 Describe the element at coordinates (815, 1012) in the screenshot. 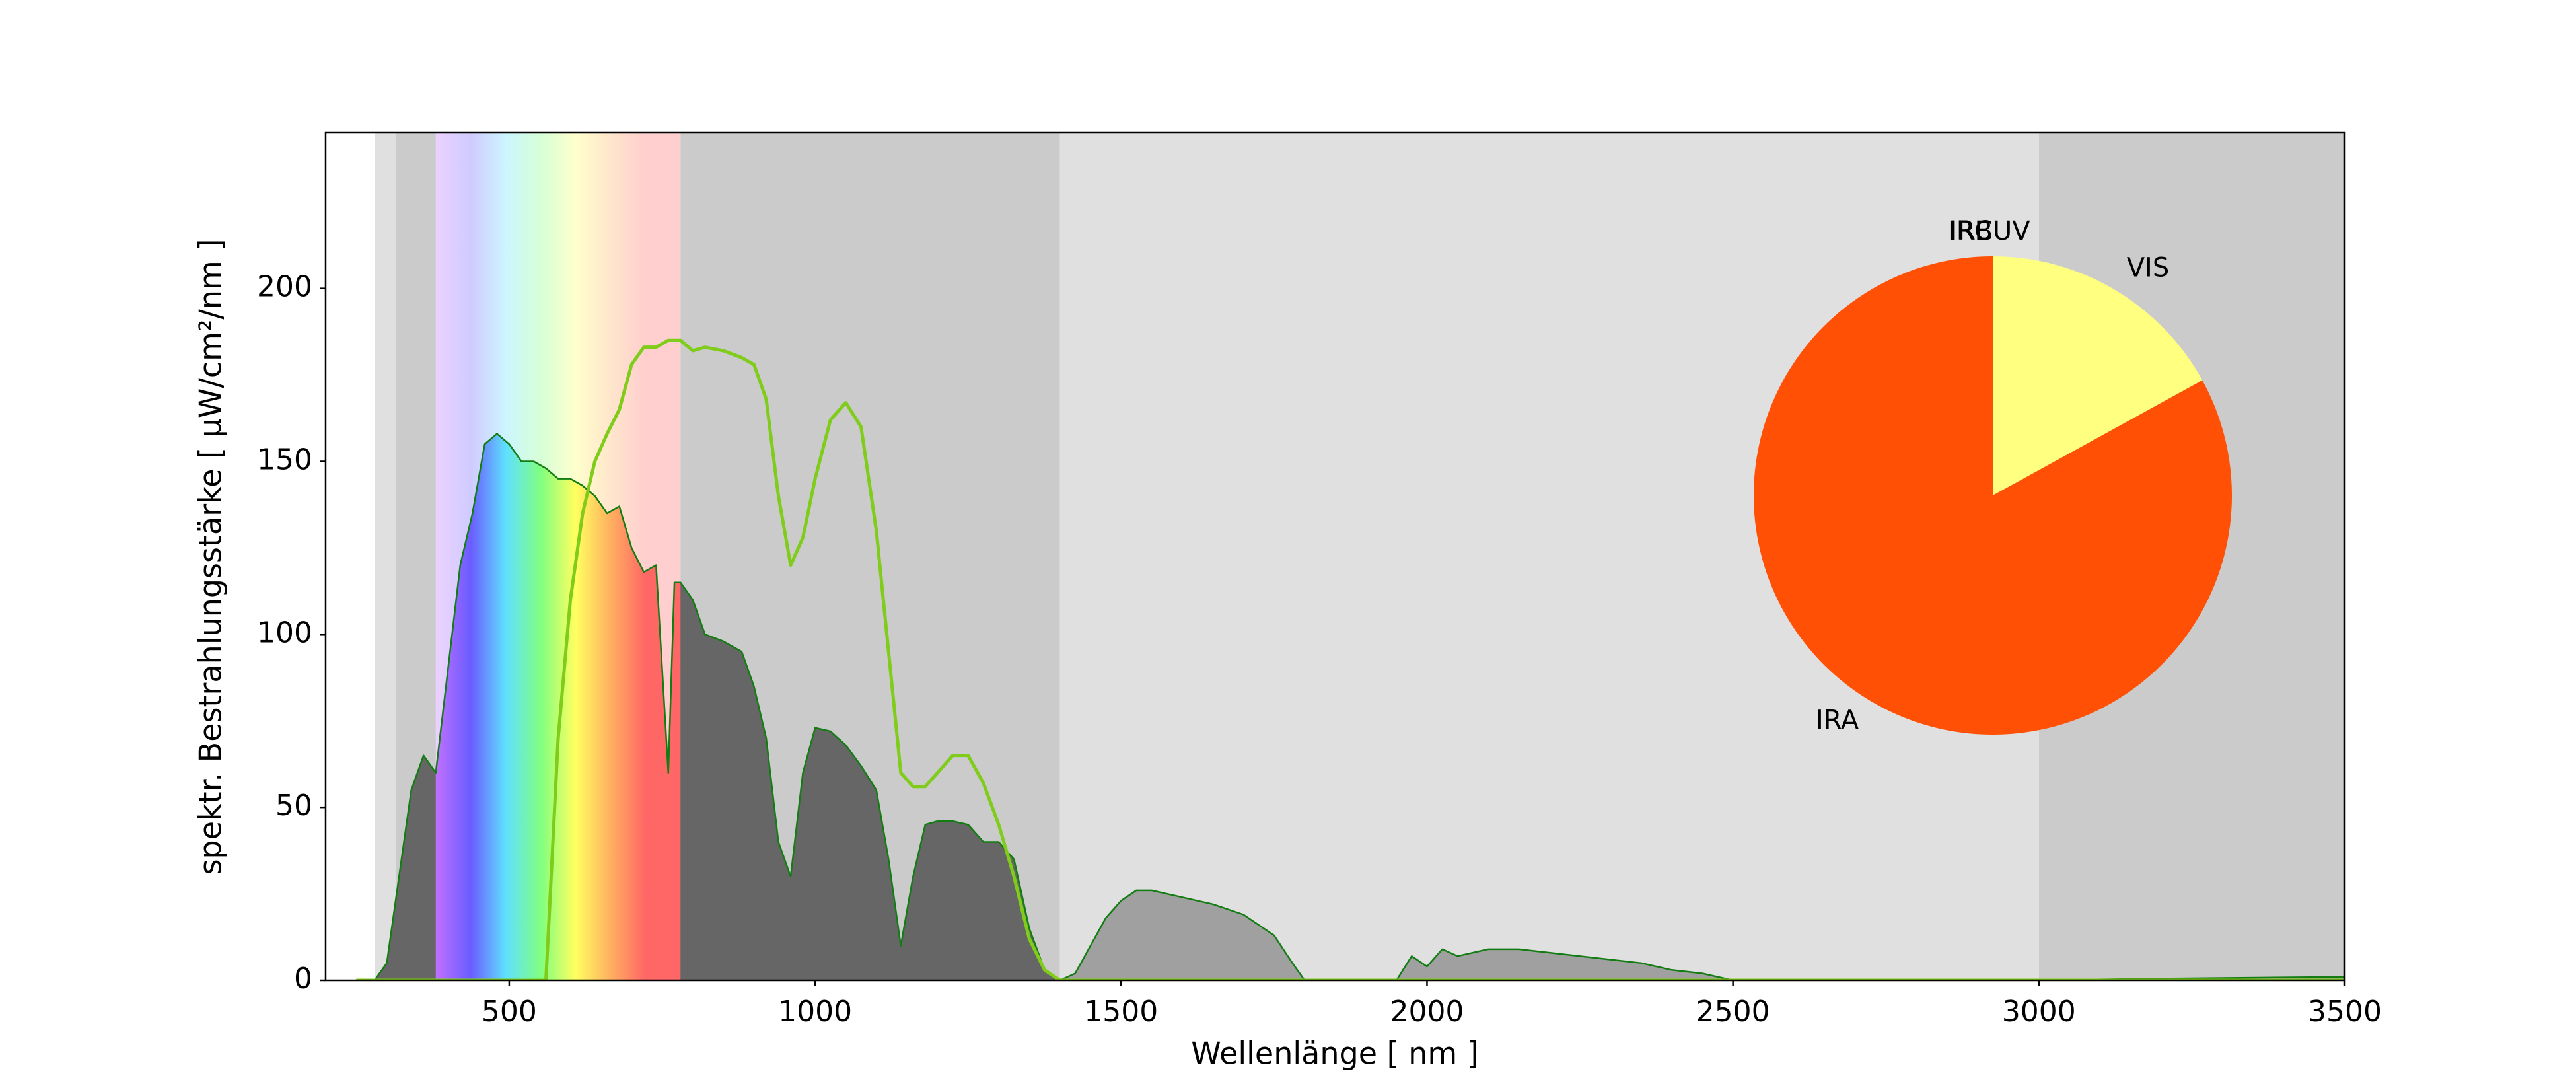

I see `x-tick-label: 1000` at that location.